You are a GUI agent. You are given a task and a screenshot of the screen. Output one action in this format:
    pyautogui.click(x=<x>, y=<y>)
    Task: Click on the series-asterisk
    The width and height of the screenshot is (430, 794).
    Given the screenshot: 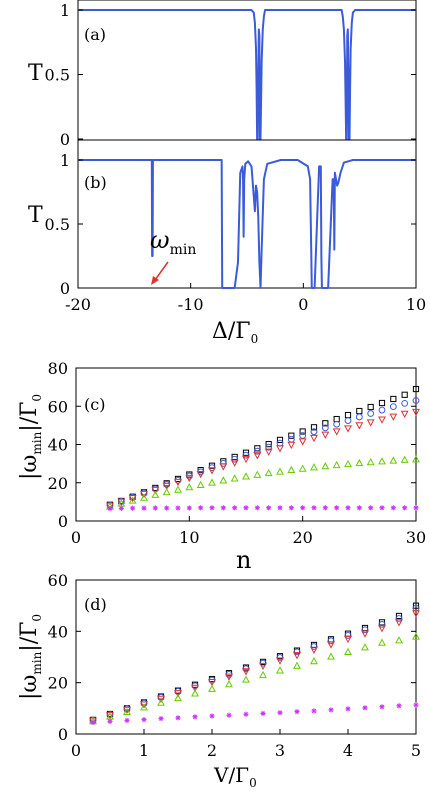 What is the action you would take?
    pyautogui.click(x=263, y=508)
    